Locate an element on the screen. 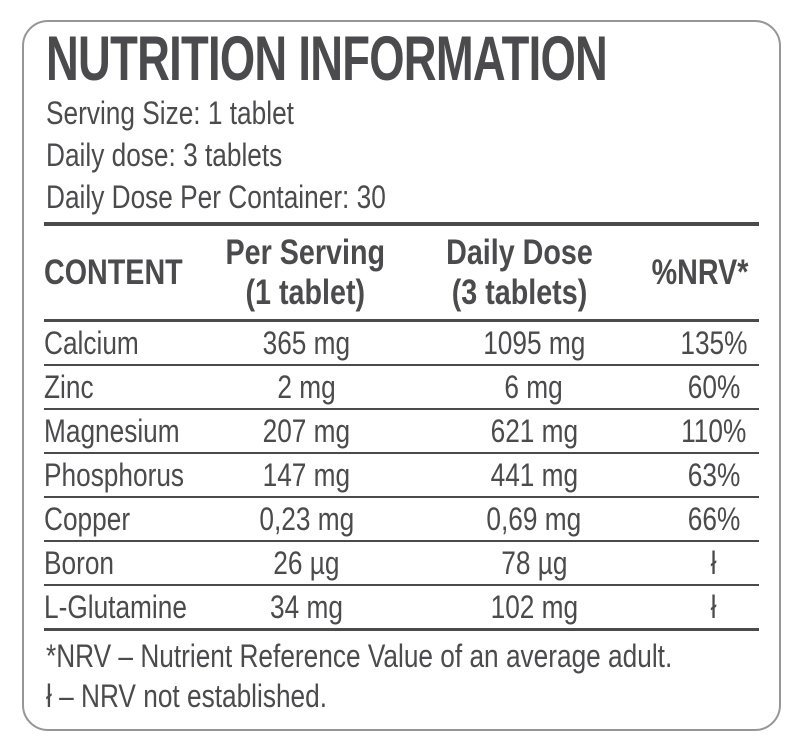 The width and height of the screenshot is (800, 752). per-serving-value: 147 mg is located at coordinates (306, 474).